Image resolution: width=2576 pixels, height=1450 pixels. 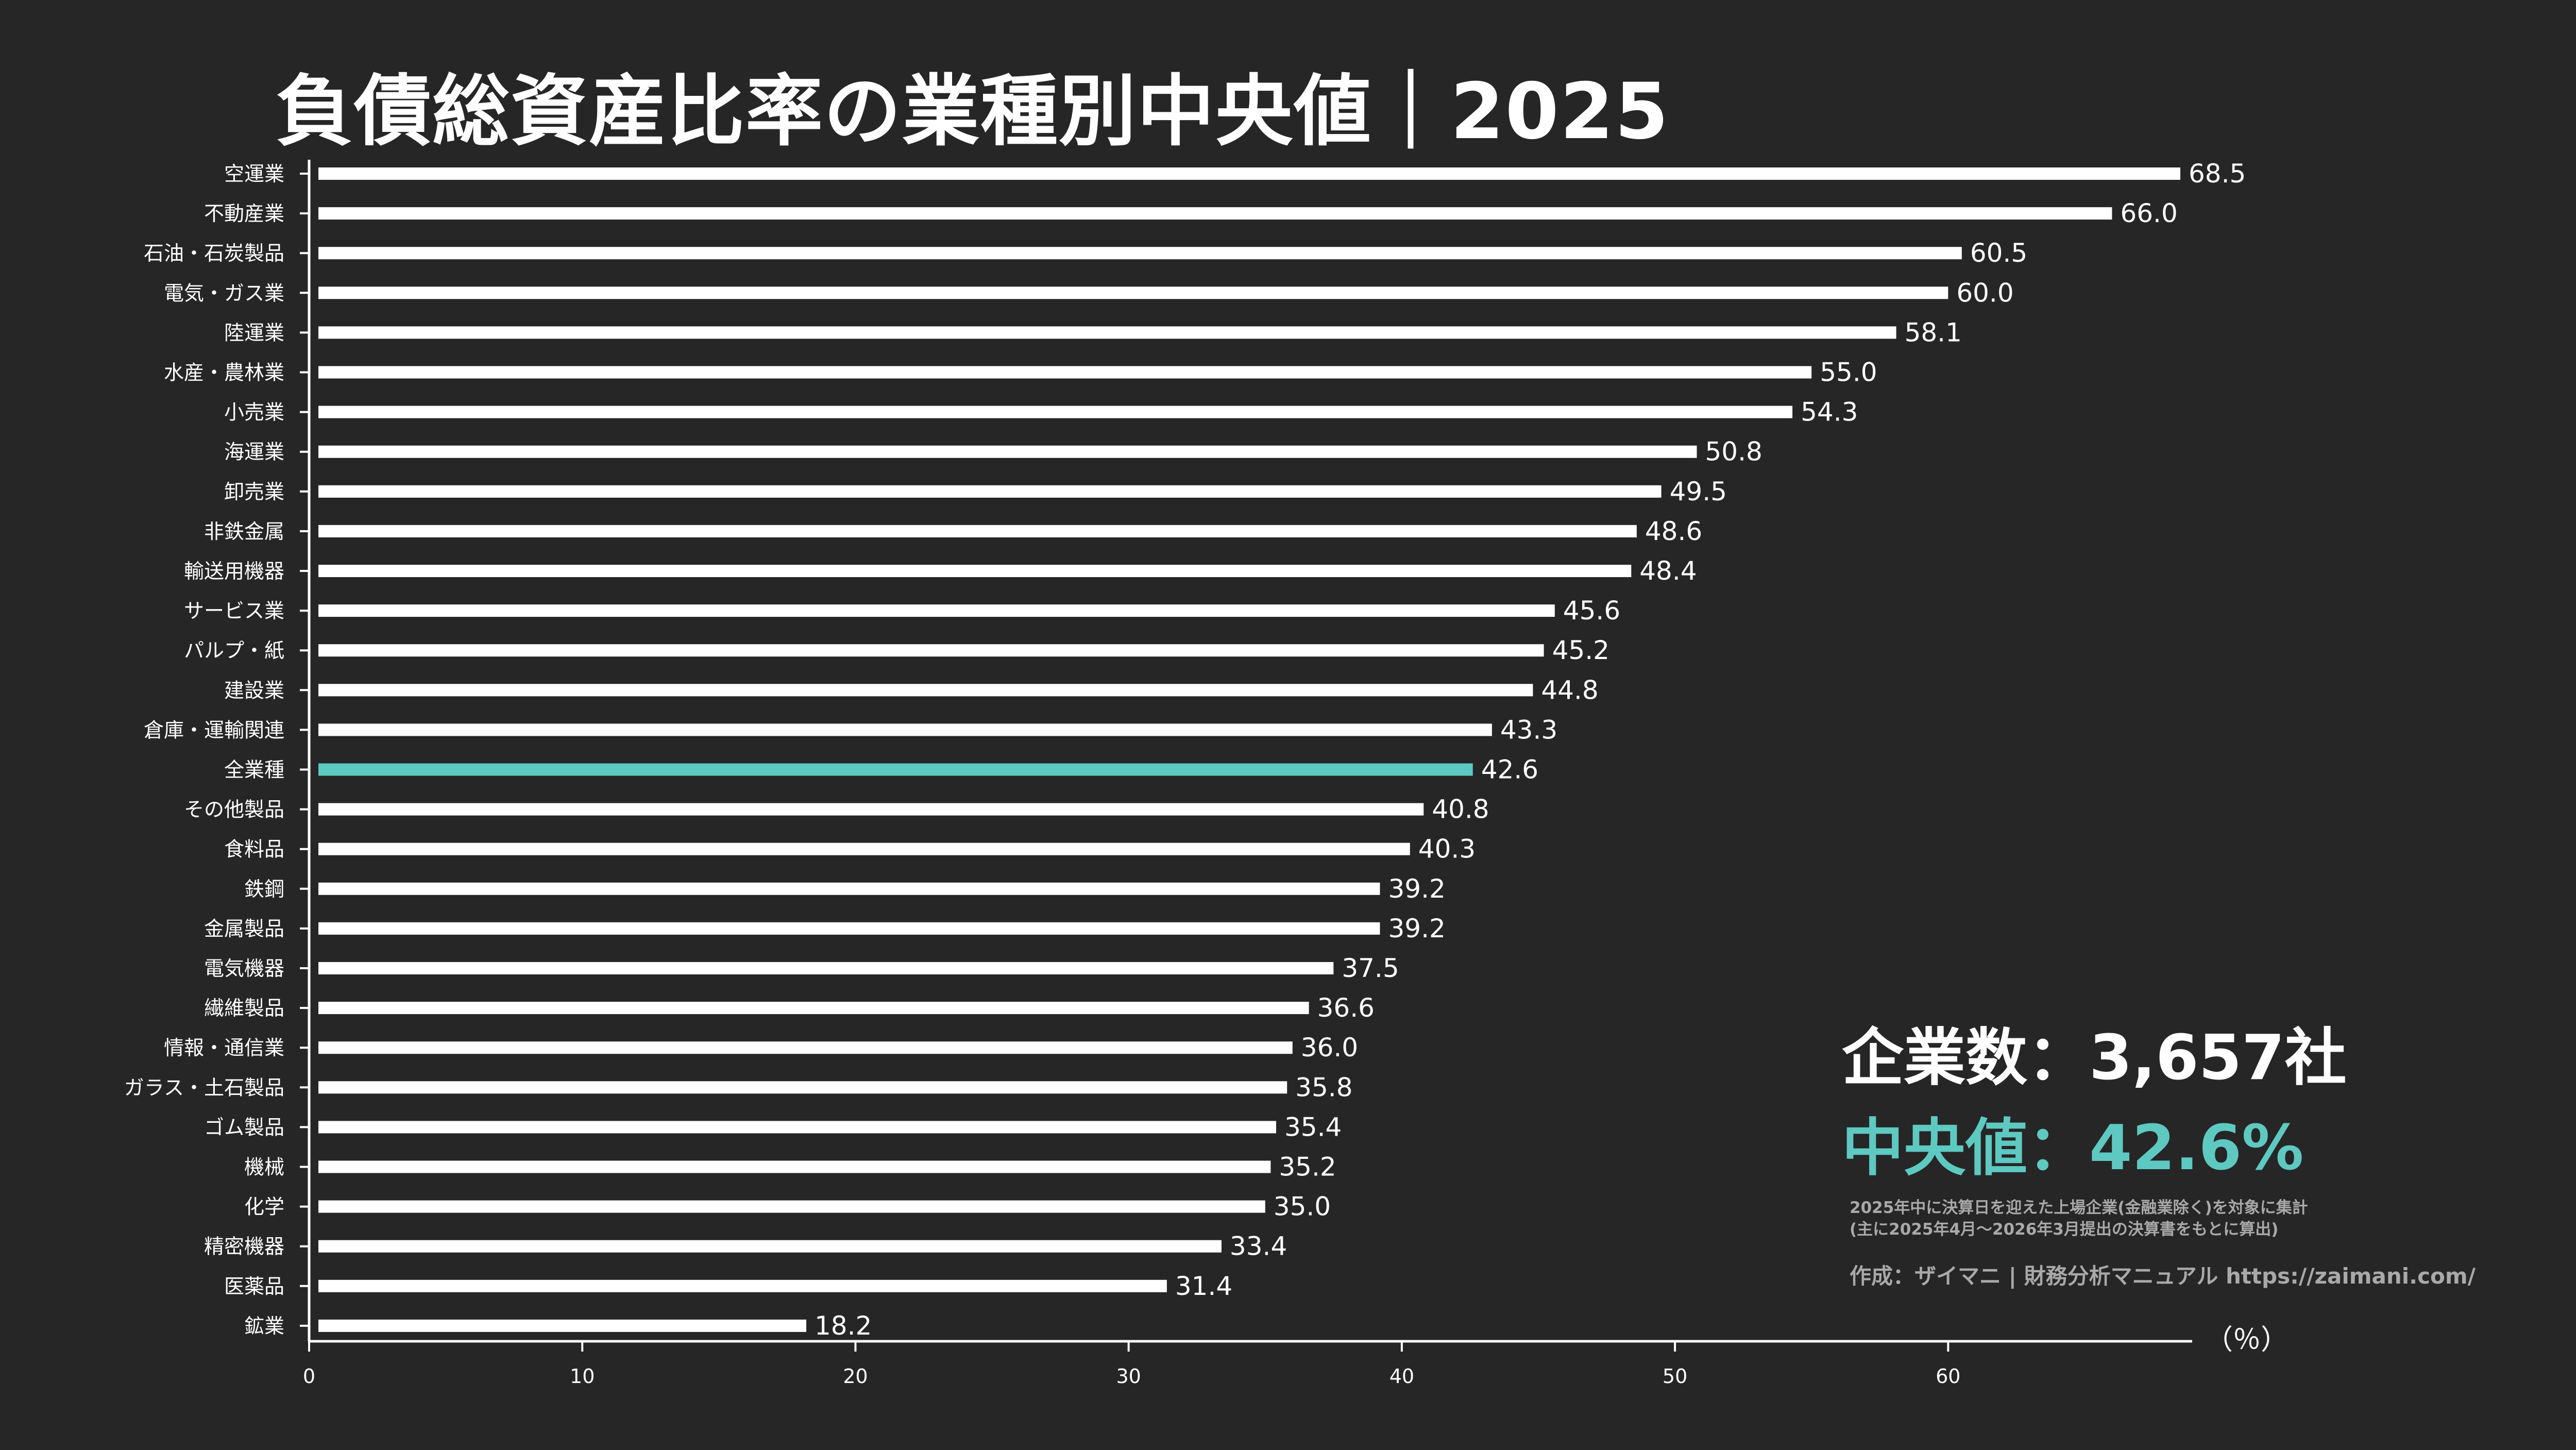 I want to click on x-tick-label: 10, so click(x=582, y=1376).